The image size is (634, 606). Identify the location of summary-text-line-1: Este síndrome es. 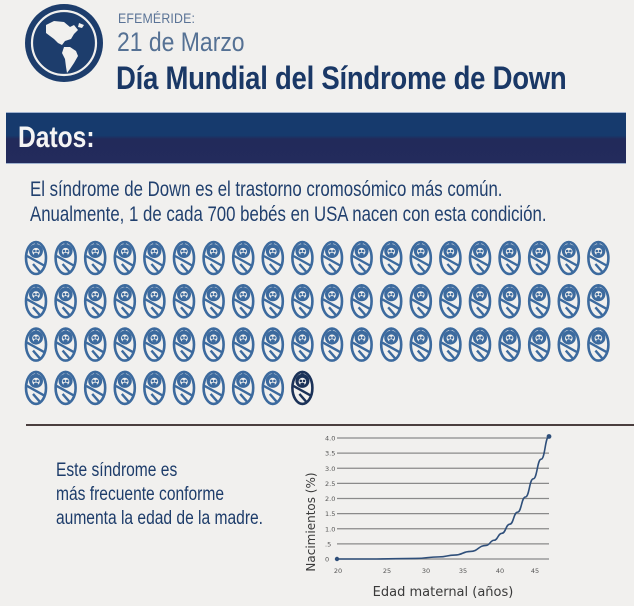
(117, 470).